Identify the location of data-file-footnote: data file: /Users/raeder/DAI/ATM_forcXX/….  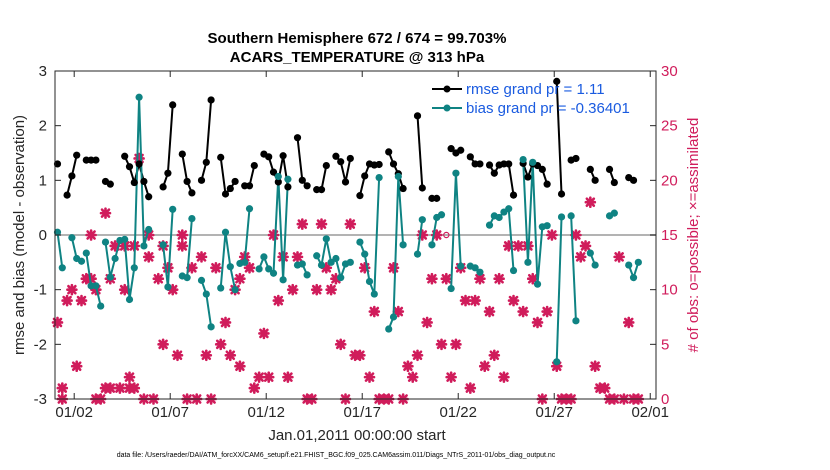
(336, 455).